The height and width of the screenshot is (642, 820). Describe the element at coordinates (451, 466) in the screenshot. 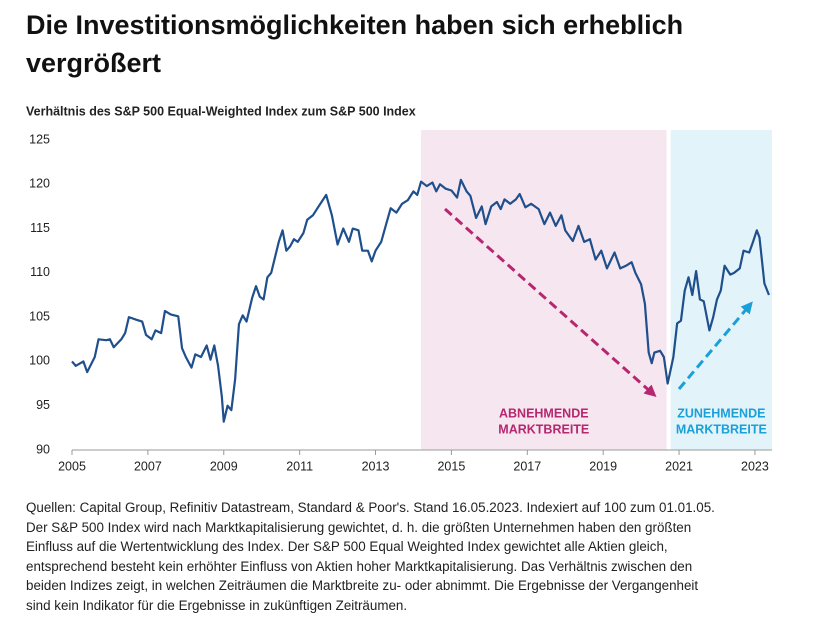

I see `x-tick-label: 2015` at that location.